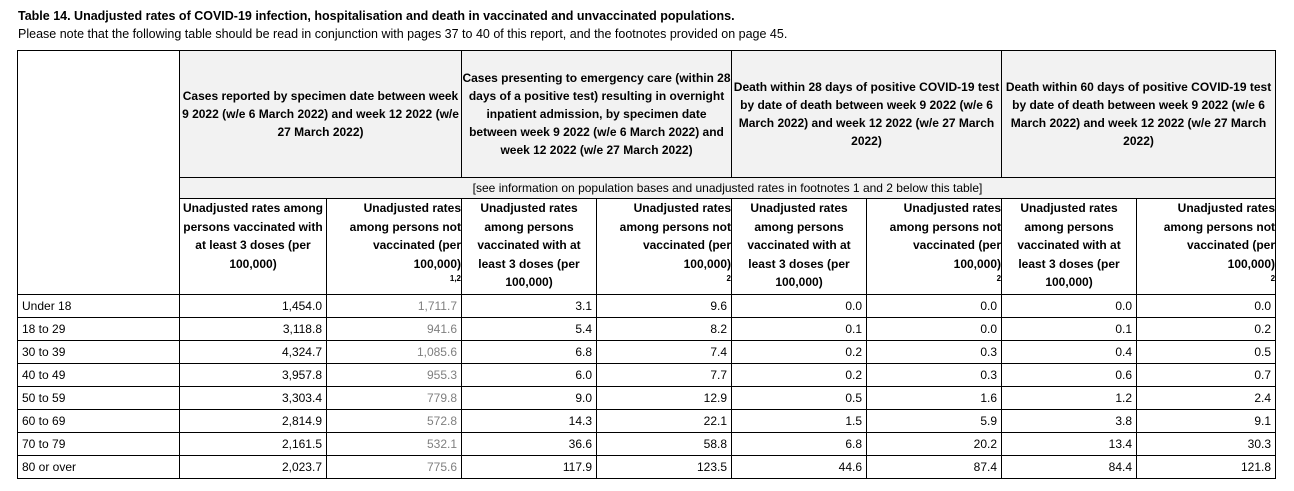  Describe the element at coordinates (664, 421) in the screenshot. I see `rate-cell: 22.1` at that location.